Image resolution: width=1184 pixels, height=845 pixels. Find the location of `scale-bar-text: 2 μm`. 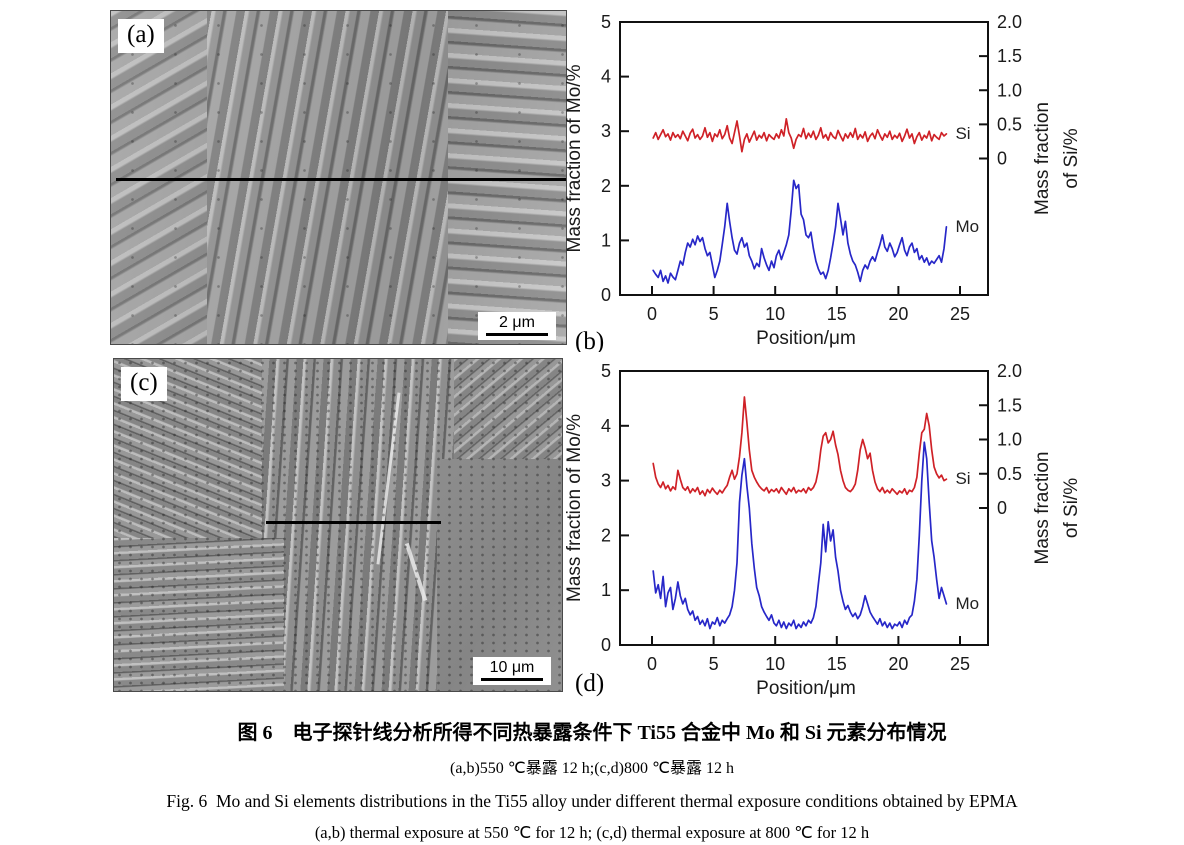

scale-bar-text: 2 μm is located at coordinates (517, 322).